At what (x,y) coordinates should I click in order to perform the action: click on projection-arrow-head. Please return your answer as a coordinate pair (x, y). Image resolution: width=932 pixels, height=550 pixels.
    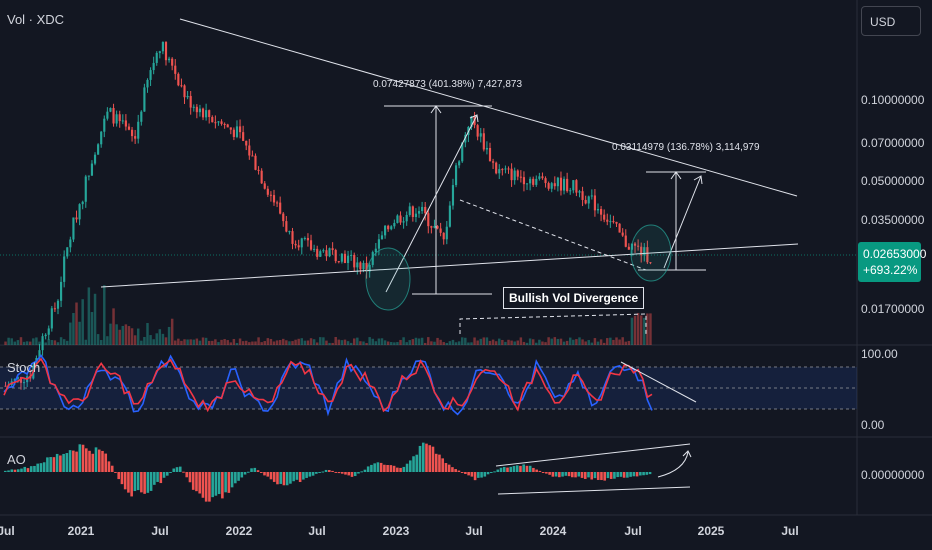
    Looking at the image, I should click on (698, 180).